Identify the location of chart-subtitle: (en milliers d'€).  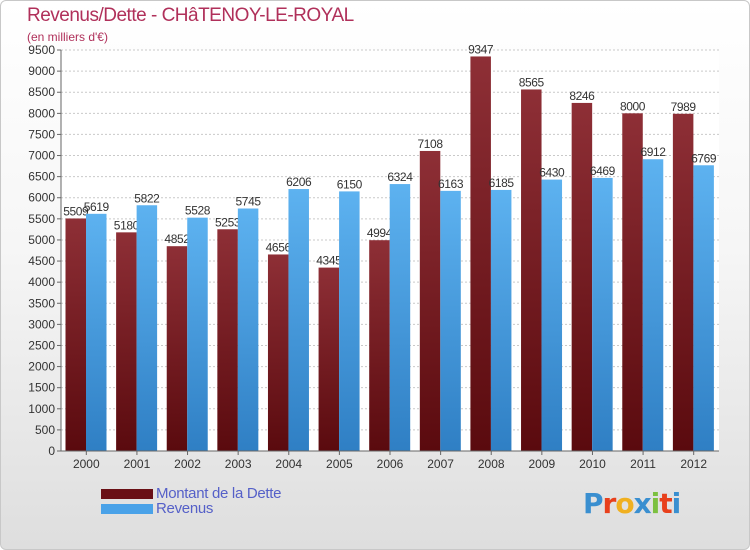
(67, 37).